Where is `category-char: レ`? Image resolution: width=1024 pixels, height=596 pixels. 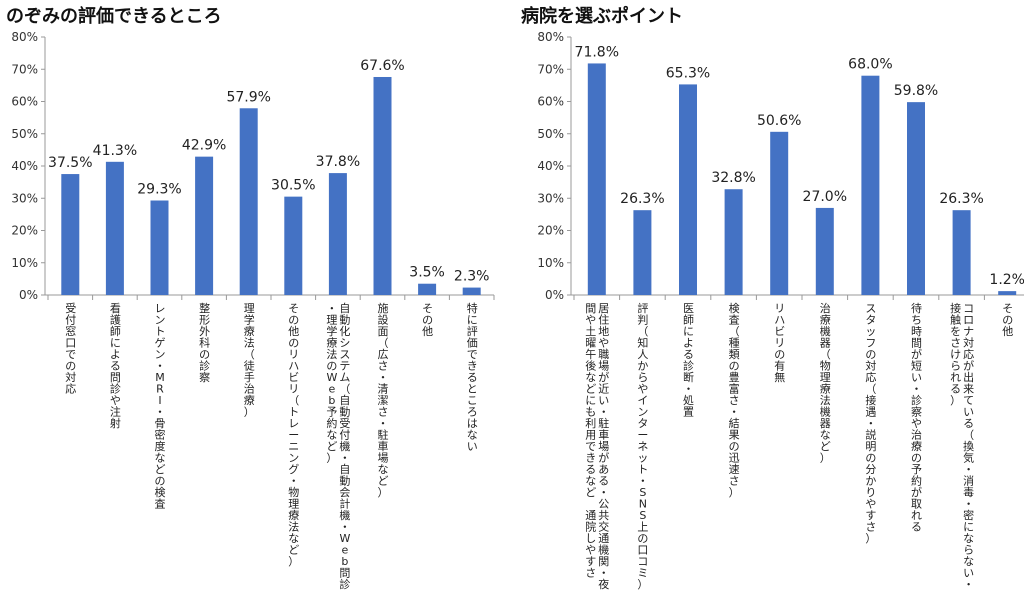 category-char: レ is located at coordinates (160, 308).